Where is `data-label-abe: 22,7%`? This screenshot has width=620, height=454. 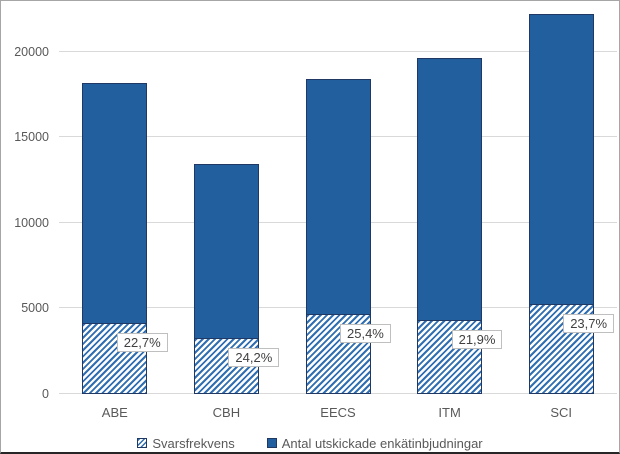
data-label-abe: 22,7% is located at coordinates (142, 343).